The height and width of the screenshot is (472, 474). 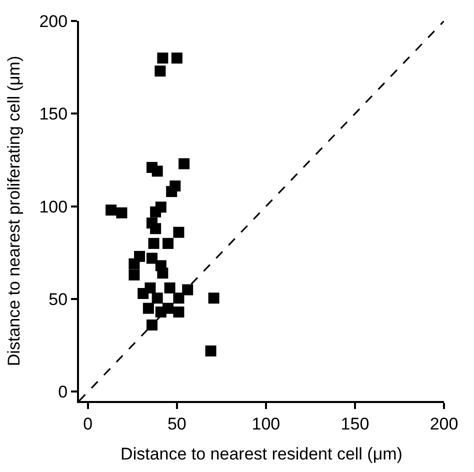 What do you see at coordinates (88, 424) in the screenshot?
I see `x-tick-label: 0` at bounding box center [88, 424].